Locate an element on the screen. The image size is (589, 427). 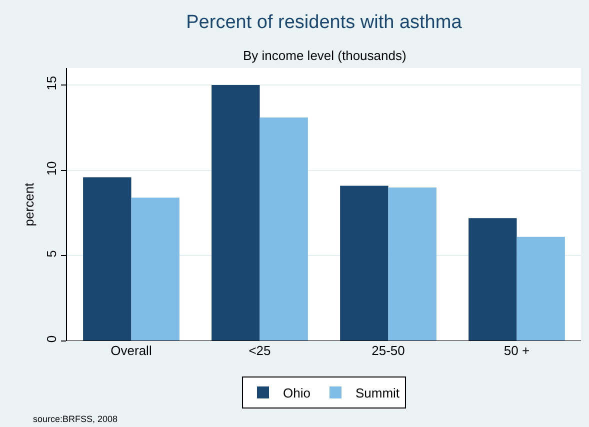
chart-subtitle: By income level (thousands) is located at coordinates (324, 55).